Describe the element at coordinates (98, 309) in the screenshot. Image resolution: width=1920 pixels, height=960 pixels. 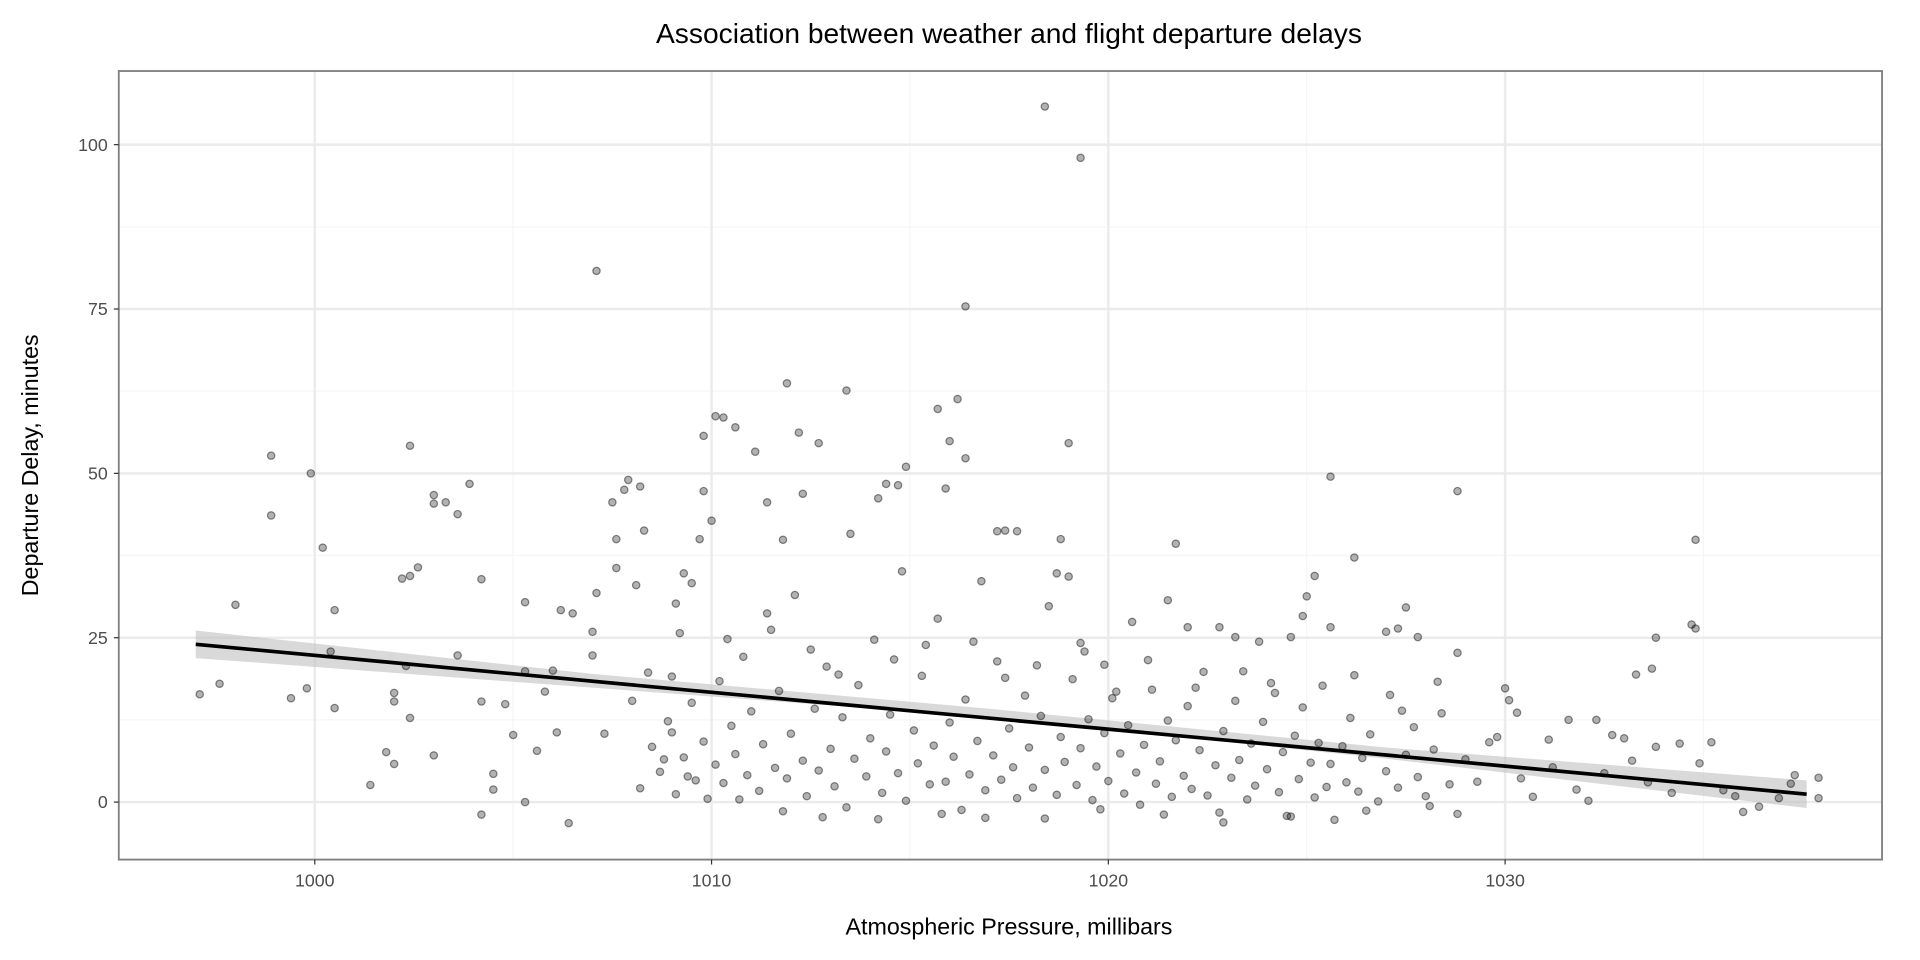
I see `y-tick-label: 75` at that location.